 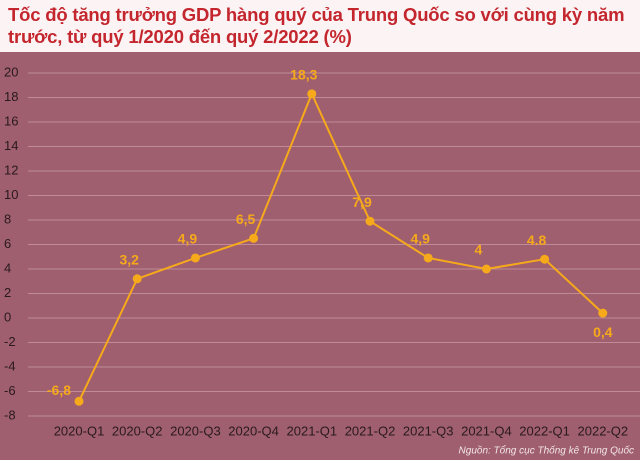 I want to click on y-tick-label: 16, so click(x=11, y=120).